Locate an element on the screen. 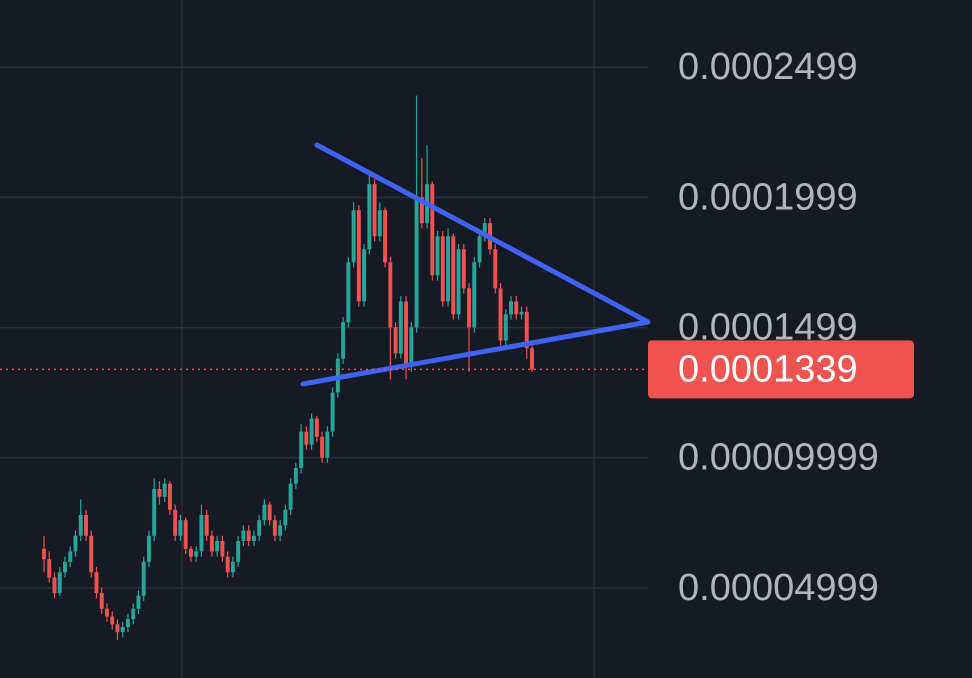 This screenshot has width=972, height=678. y-tick-label: 0.00009999 is located at coordinates (778, 458).